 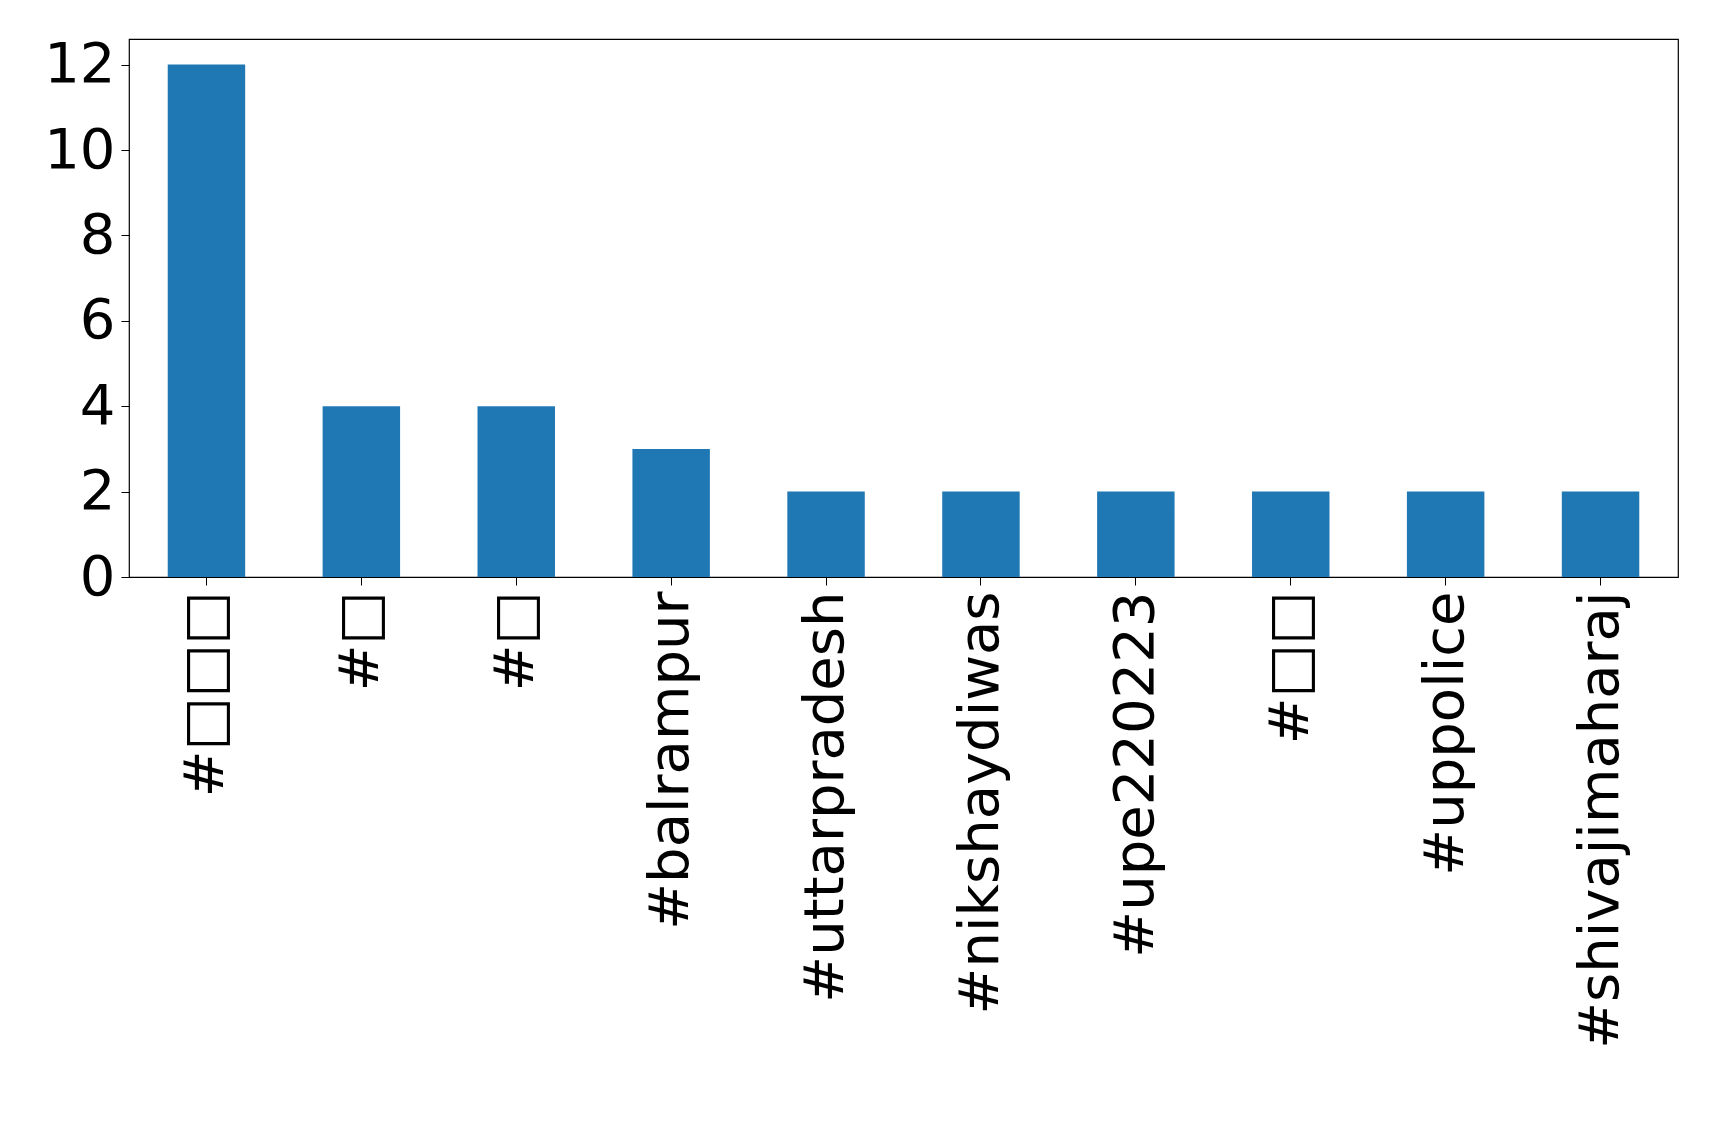 I want to click on x-tick-label: #shivajimaharaj, so click(x=1598, y=820).